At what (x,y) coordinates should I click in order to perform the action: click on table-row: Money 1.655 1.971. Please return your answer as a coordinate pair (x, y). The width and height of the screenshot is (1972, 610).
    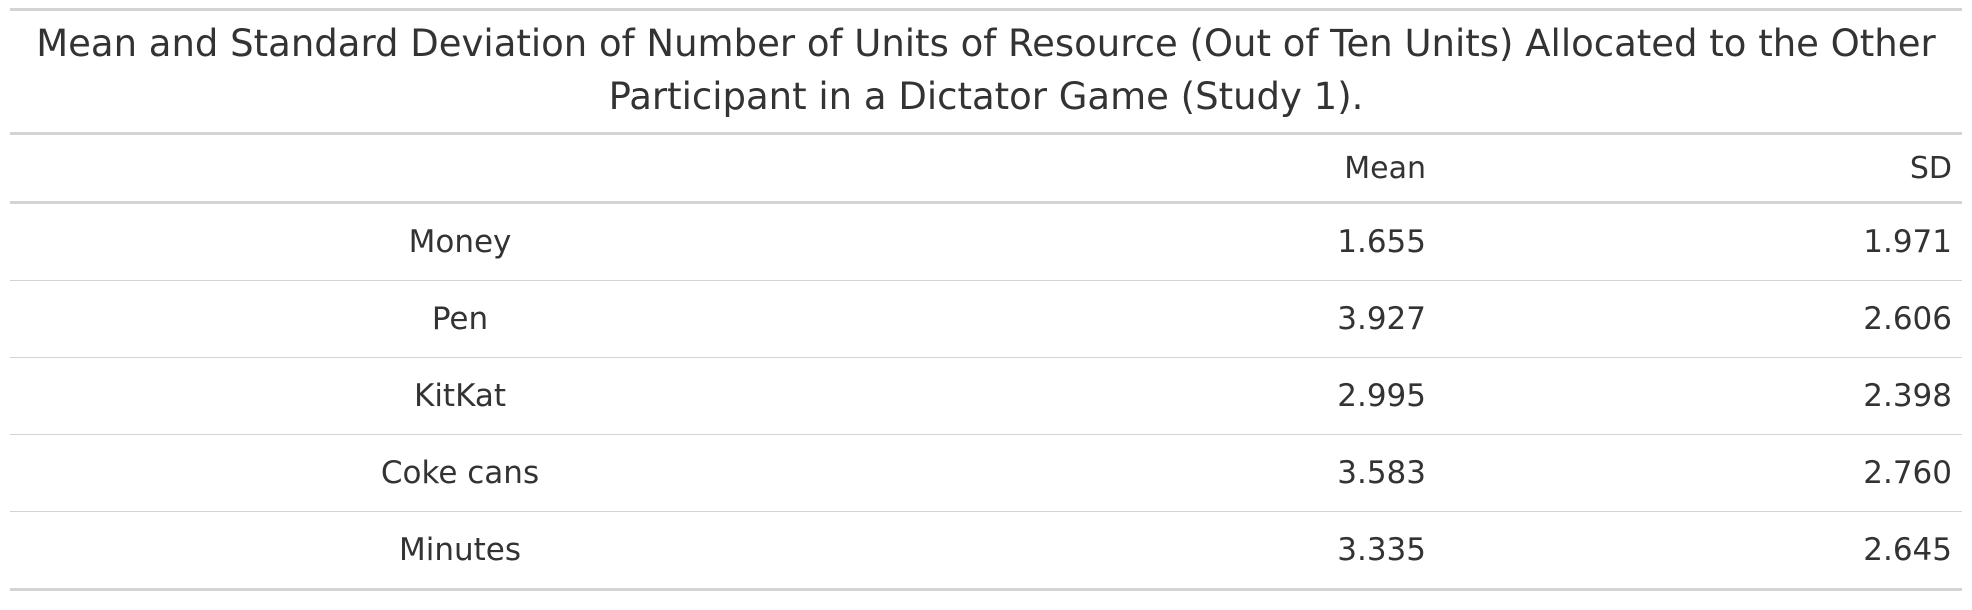
    Looking at the image, I should click on (986, 242).